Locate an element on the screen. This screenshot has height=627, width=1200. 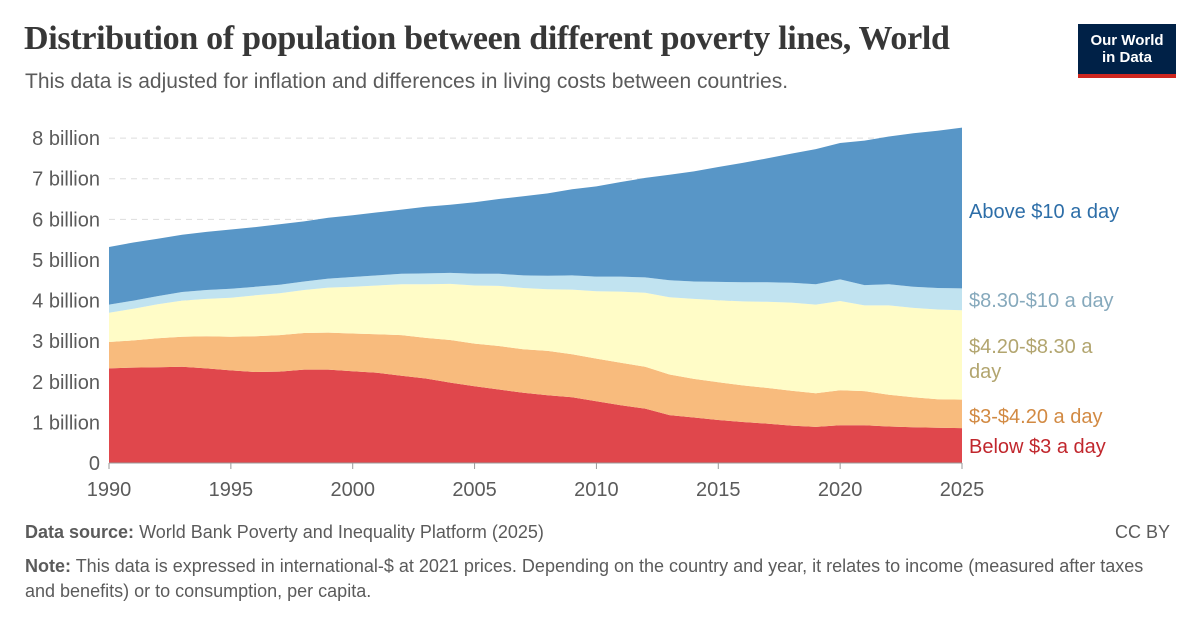
x-tick-label: 1990 is located at coordinates (109, 490).